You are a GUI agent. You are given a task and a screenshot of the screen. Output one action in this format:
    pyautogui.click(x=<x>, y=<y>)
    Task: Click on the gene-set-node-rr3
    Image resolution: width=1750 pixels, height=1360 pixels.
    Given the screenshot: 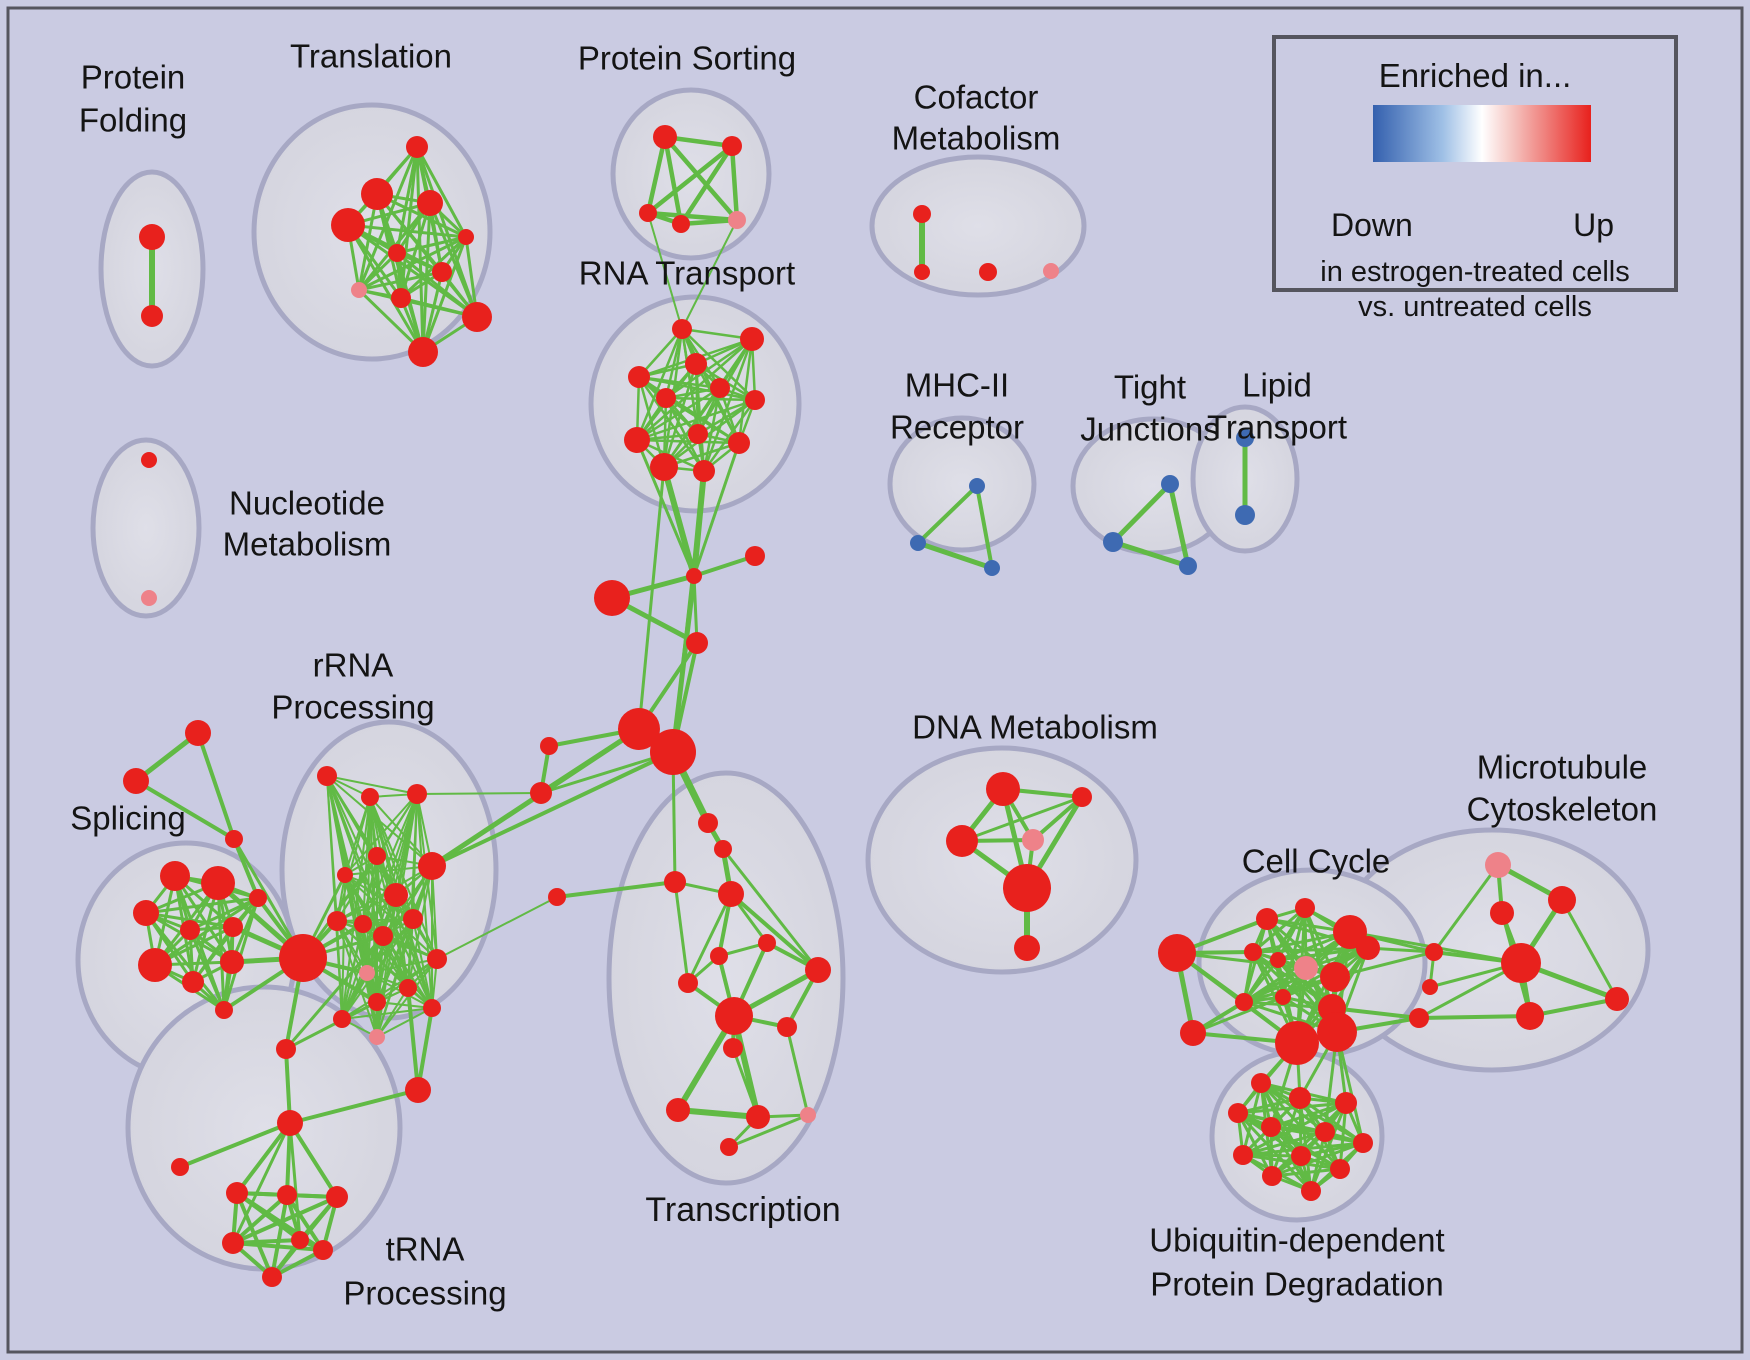 What is the action you would take?
    pyautogui.click(x=377, y=856)
    